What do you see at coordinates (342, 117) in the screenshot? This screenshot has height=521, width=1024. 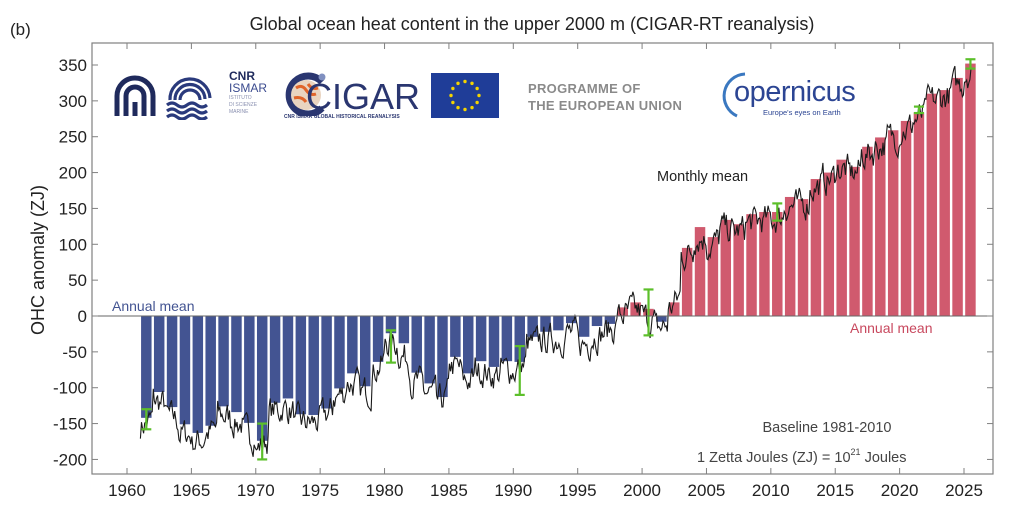 I see `cigar-logo-subtitle: CNR ISMAR GLOBAL HISTORICAL REANALYSIS` at bounding box center [342, 117].